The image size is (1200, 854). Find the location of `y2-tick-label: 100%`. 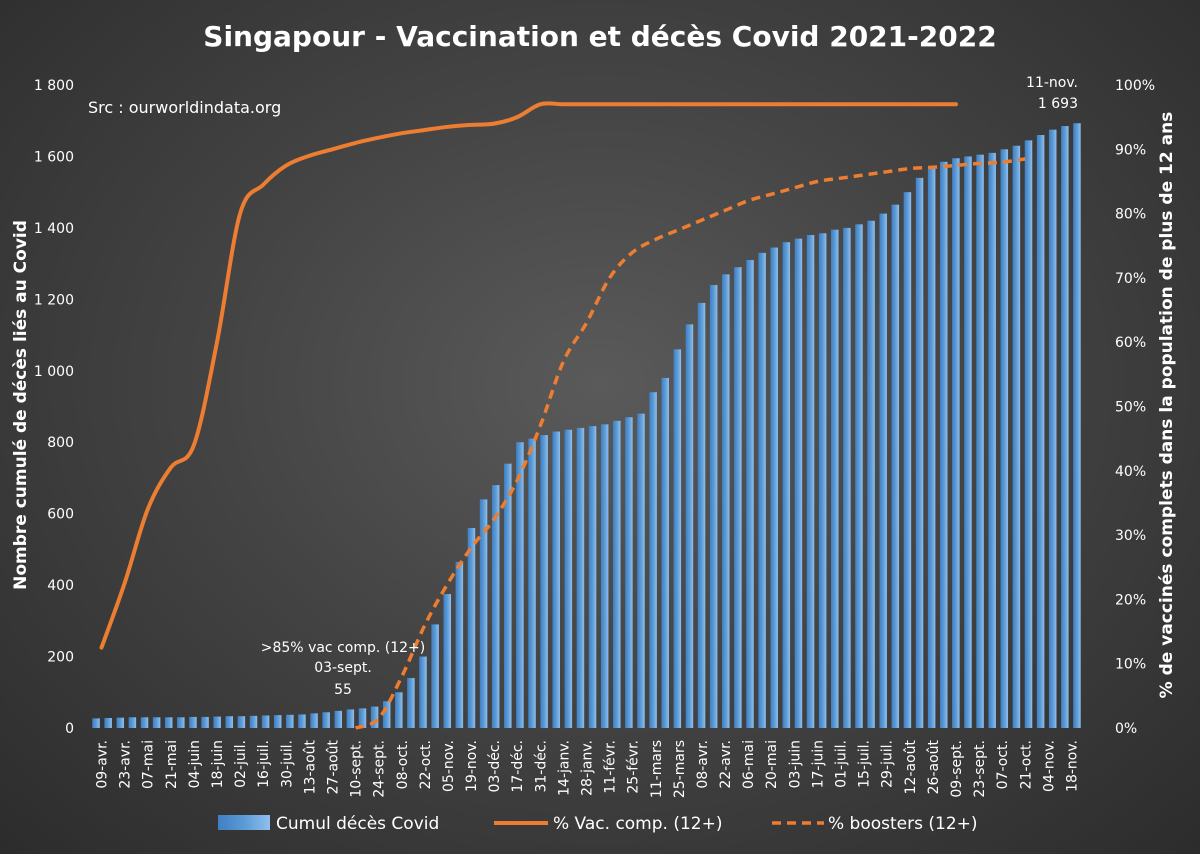

y2-tick-label: 100% is located at coordinates (1135, 86).